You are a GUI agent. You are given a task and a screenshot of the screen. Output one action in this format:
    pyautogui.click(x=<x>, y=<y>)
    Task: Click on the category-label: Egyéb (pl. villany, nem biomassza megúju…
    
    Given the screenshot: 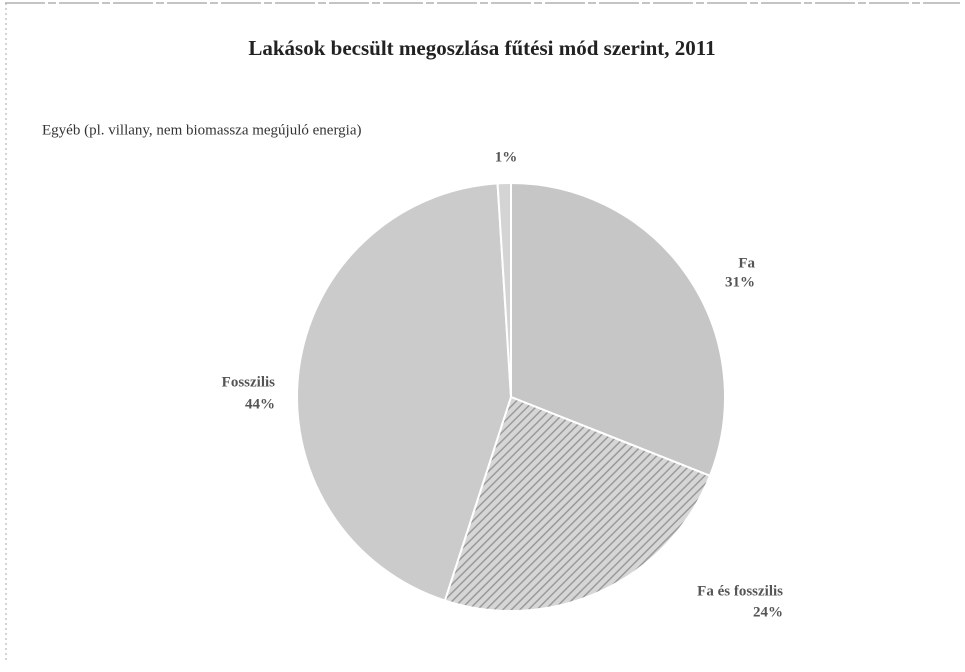 What is the action you would take?
    pyautogui.click(x=202, y=130)
    